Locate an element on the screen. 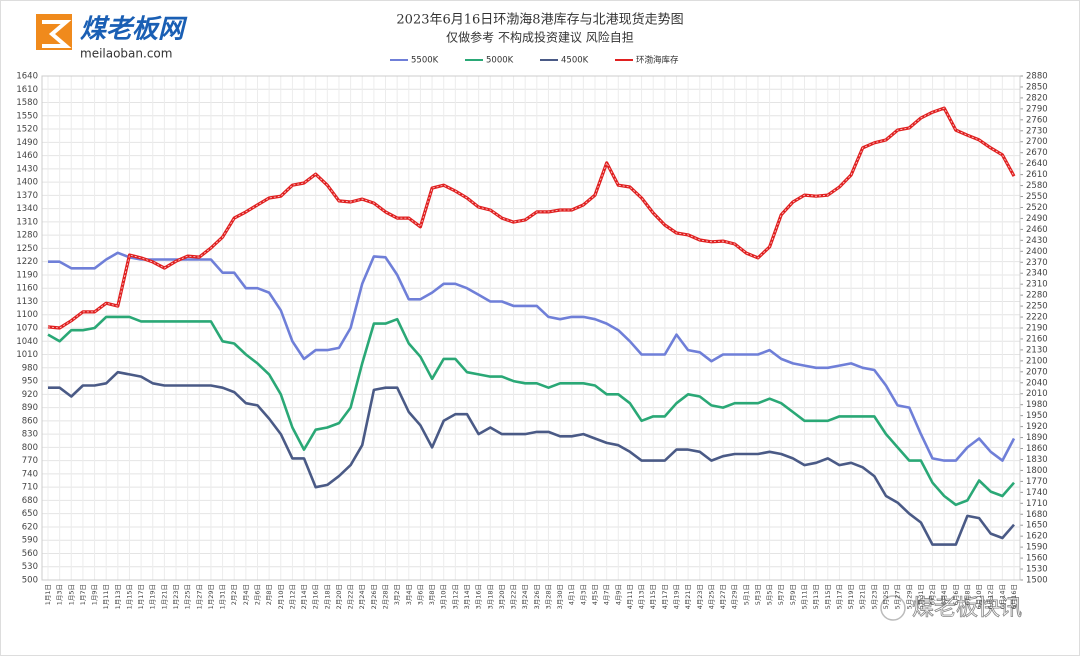  x-tick-label: 3月30日 is located at coordinates (560, 596).